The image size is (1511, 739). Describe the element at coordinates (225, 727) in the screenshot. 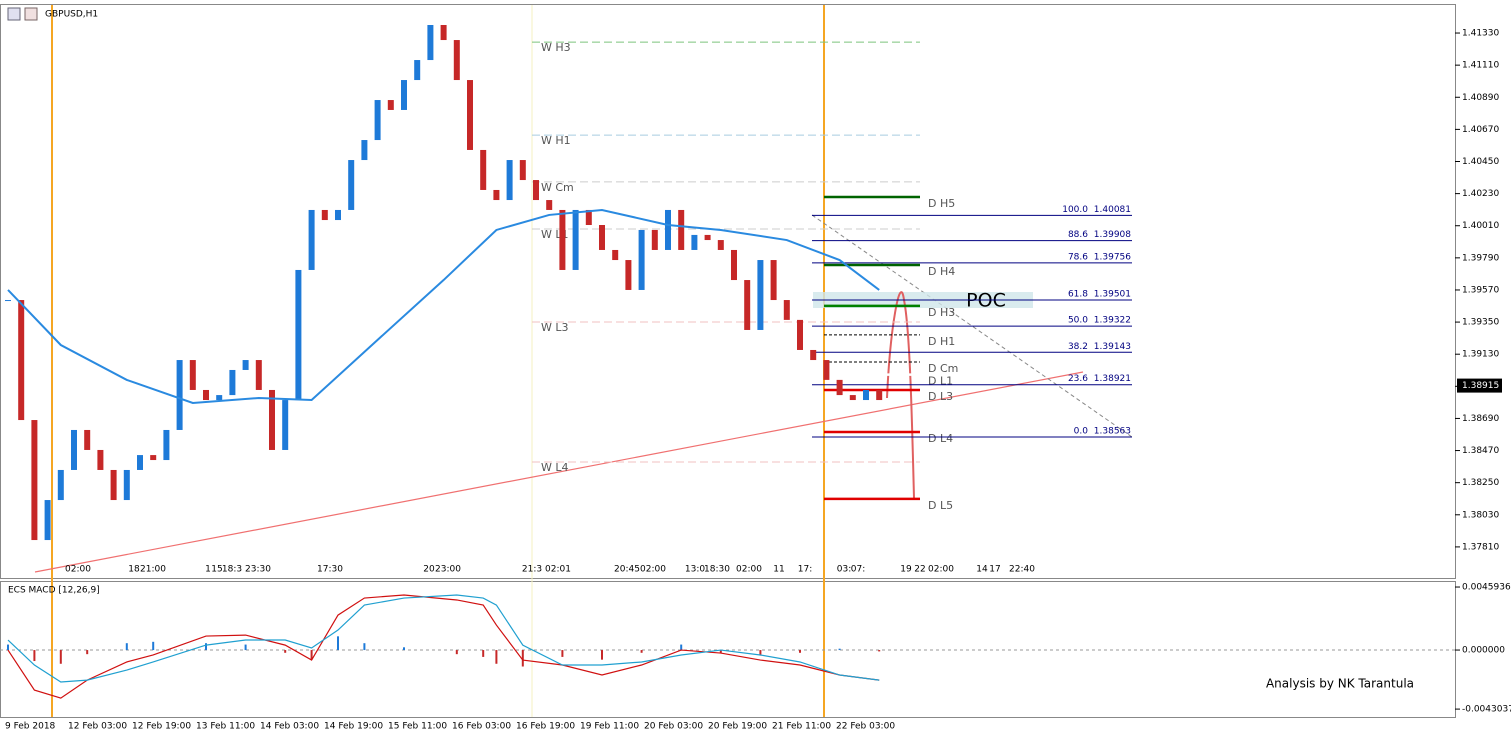

I see `time-label: 13 Feb 11:00` at that location.